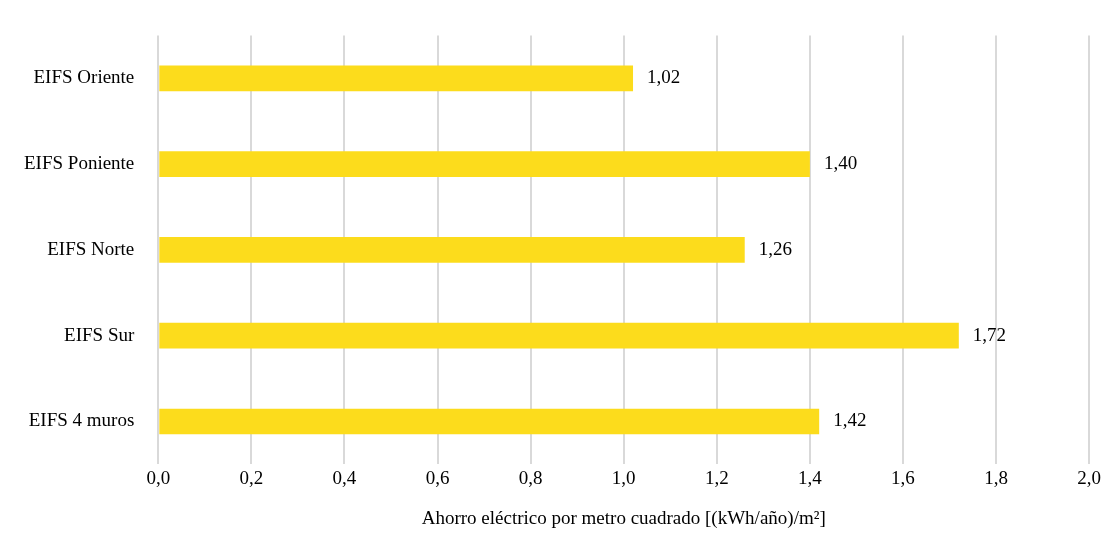 The width and height of the screenshot is (1112, 546). Describe the element at coordinates (1089, 477) in the screenshot. I see `x-tick-label: 2,0` at that location.